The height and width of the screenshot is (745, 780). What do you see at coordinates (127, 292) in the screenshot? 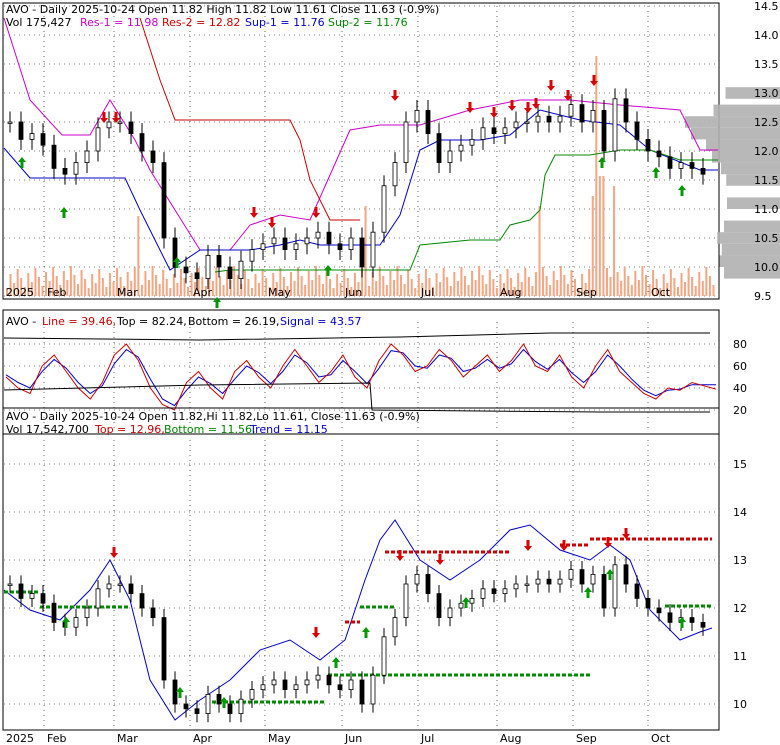
I see `price-x-label: Mar` at bounding box center [127, 292].